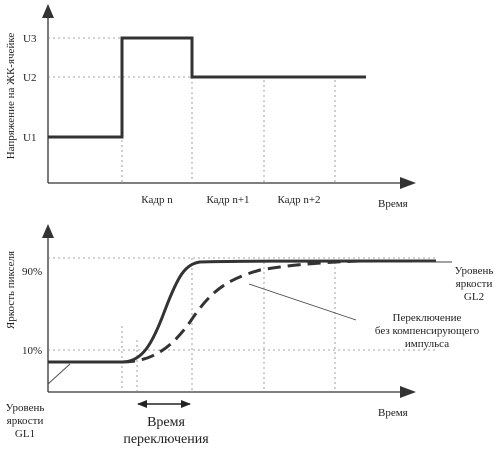  I want to click on gl1-annotation: Уровень яркости GL1, so click(25, 421).